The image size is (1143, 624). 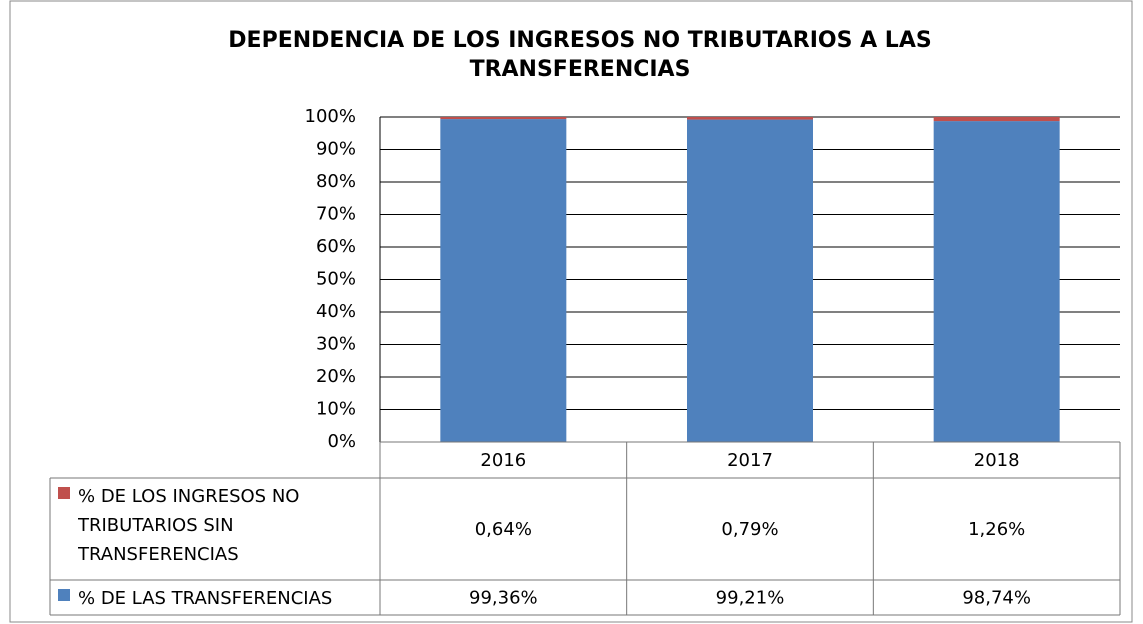 What do you see at coordinates (341, 441) in the screenshot?
I see `y-tick-label: 0%` at bounding box center [341, 441].